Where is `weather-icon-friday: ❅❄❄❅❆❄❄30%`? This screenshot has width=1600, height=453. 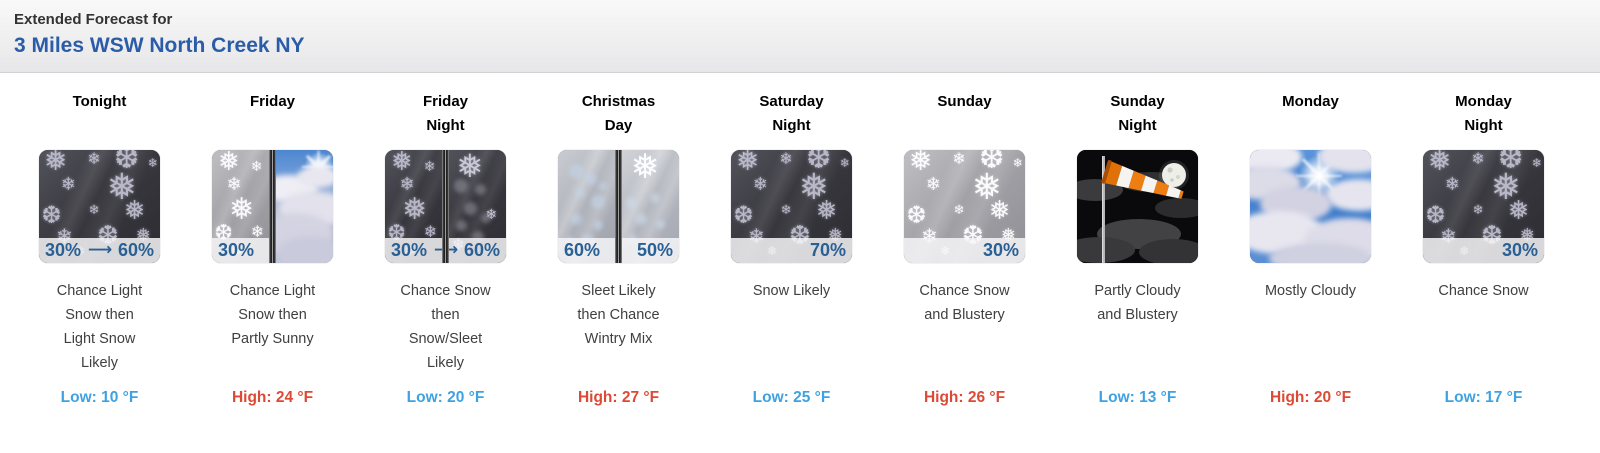 weather-icon-friday: ❅❄❄❅❆❄❄30% is located at coordinates (272, 206).